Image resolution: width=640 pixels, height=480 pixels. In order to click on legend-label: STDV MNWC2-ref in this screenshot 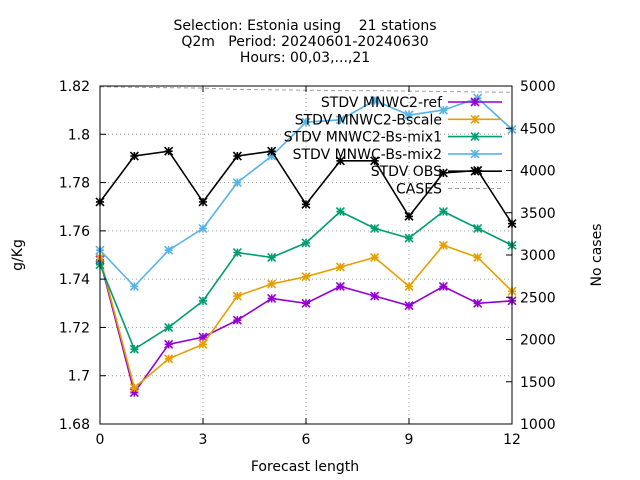, I will do `click(382, 103)`.